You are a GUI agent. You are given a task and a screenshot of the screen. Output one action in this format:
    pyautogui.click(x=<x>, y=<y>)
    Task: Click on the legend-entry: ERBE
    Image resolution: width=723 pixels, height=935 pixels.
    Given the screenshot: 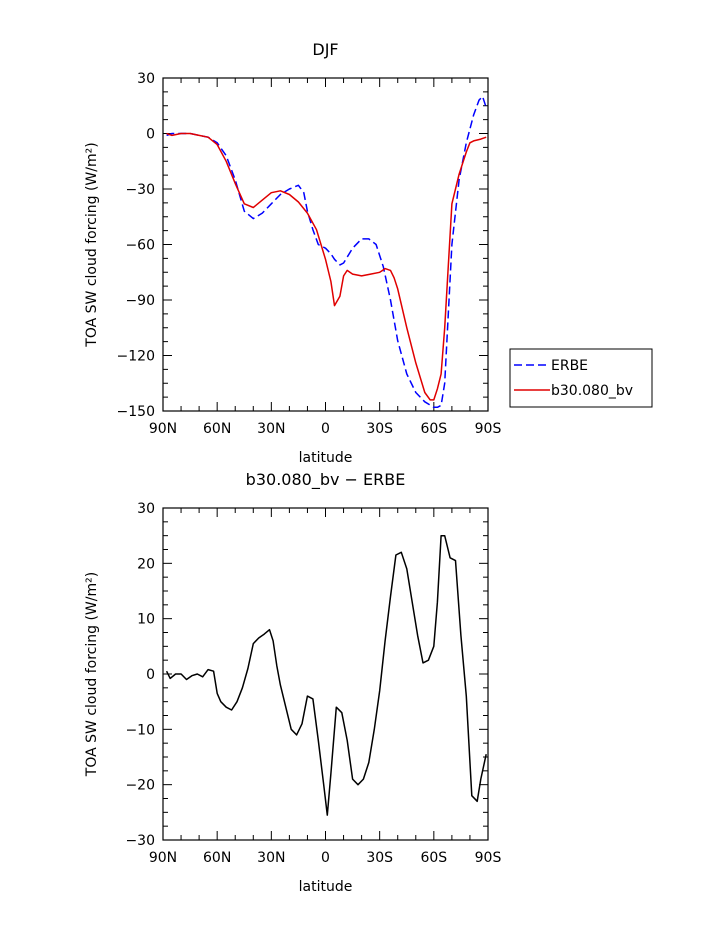 What is the action you would take?
    pyautogui.click(x=569, y=366)
    